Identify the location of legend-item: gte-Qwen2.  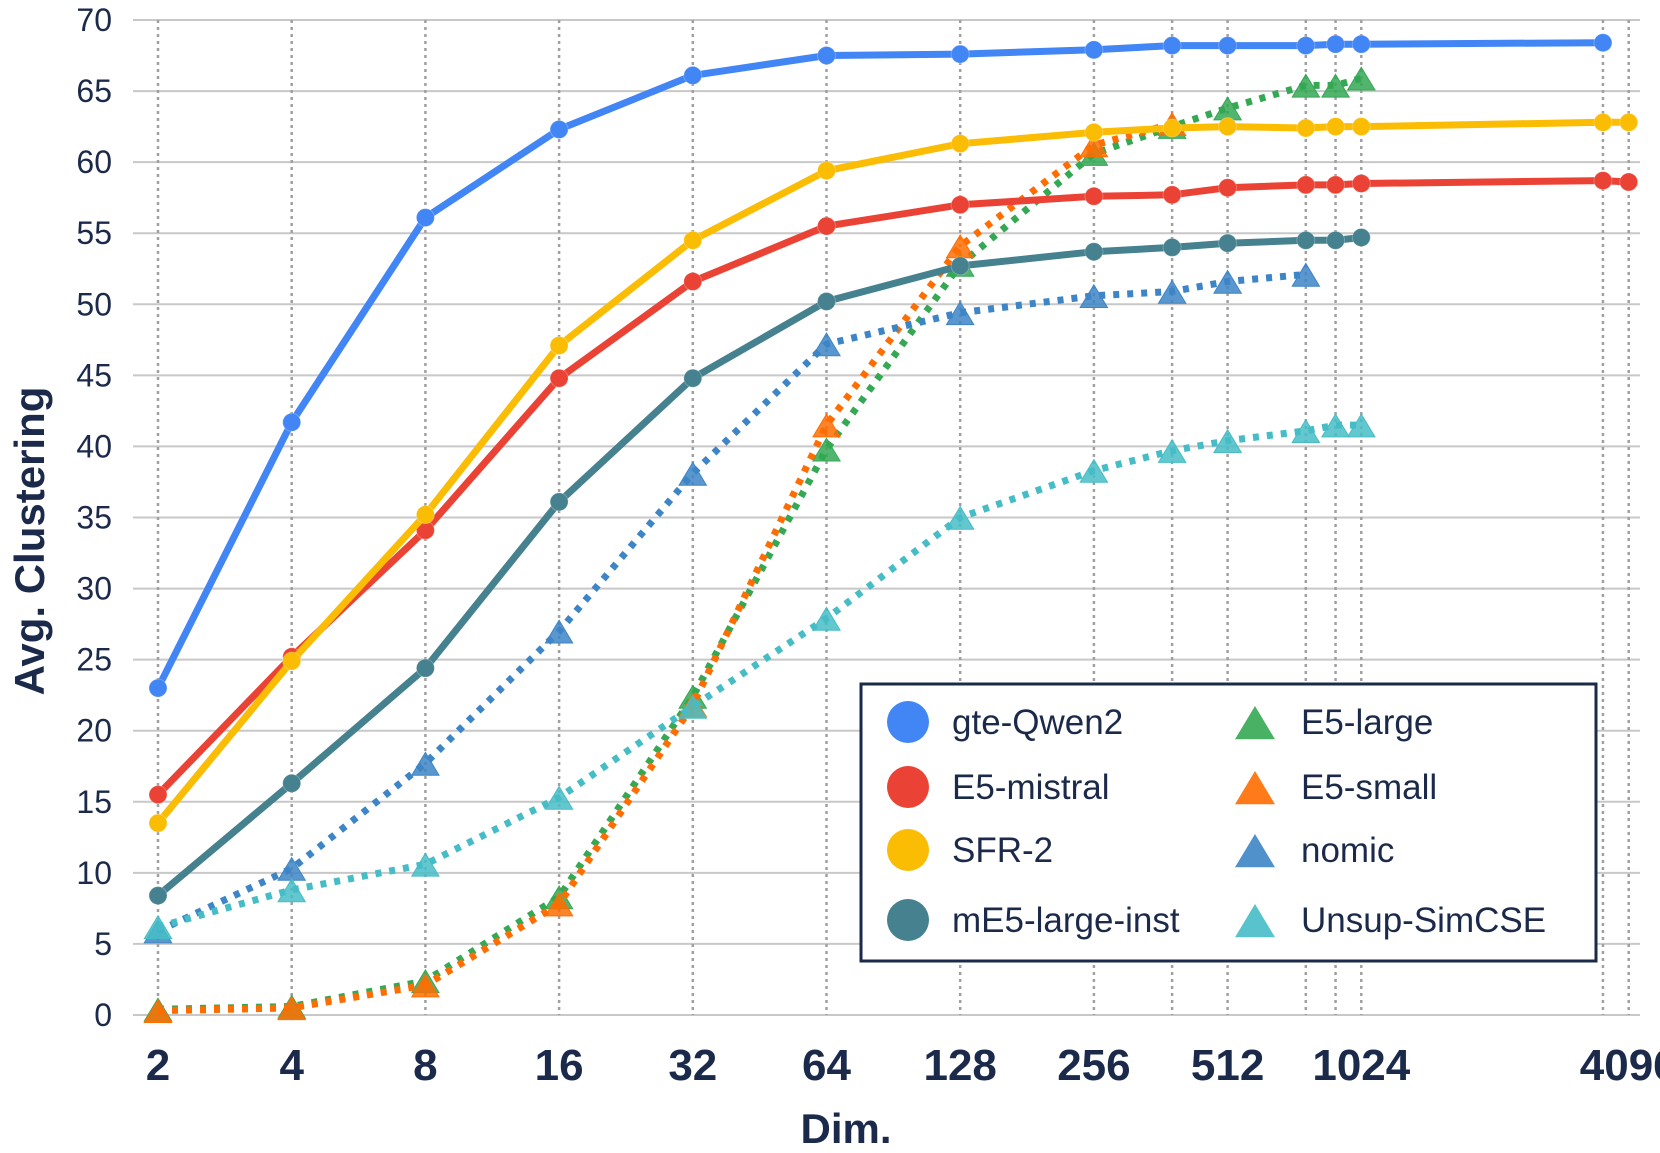
(1005, 722).